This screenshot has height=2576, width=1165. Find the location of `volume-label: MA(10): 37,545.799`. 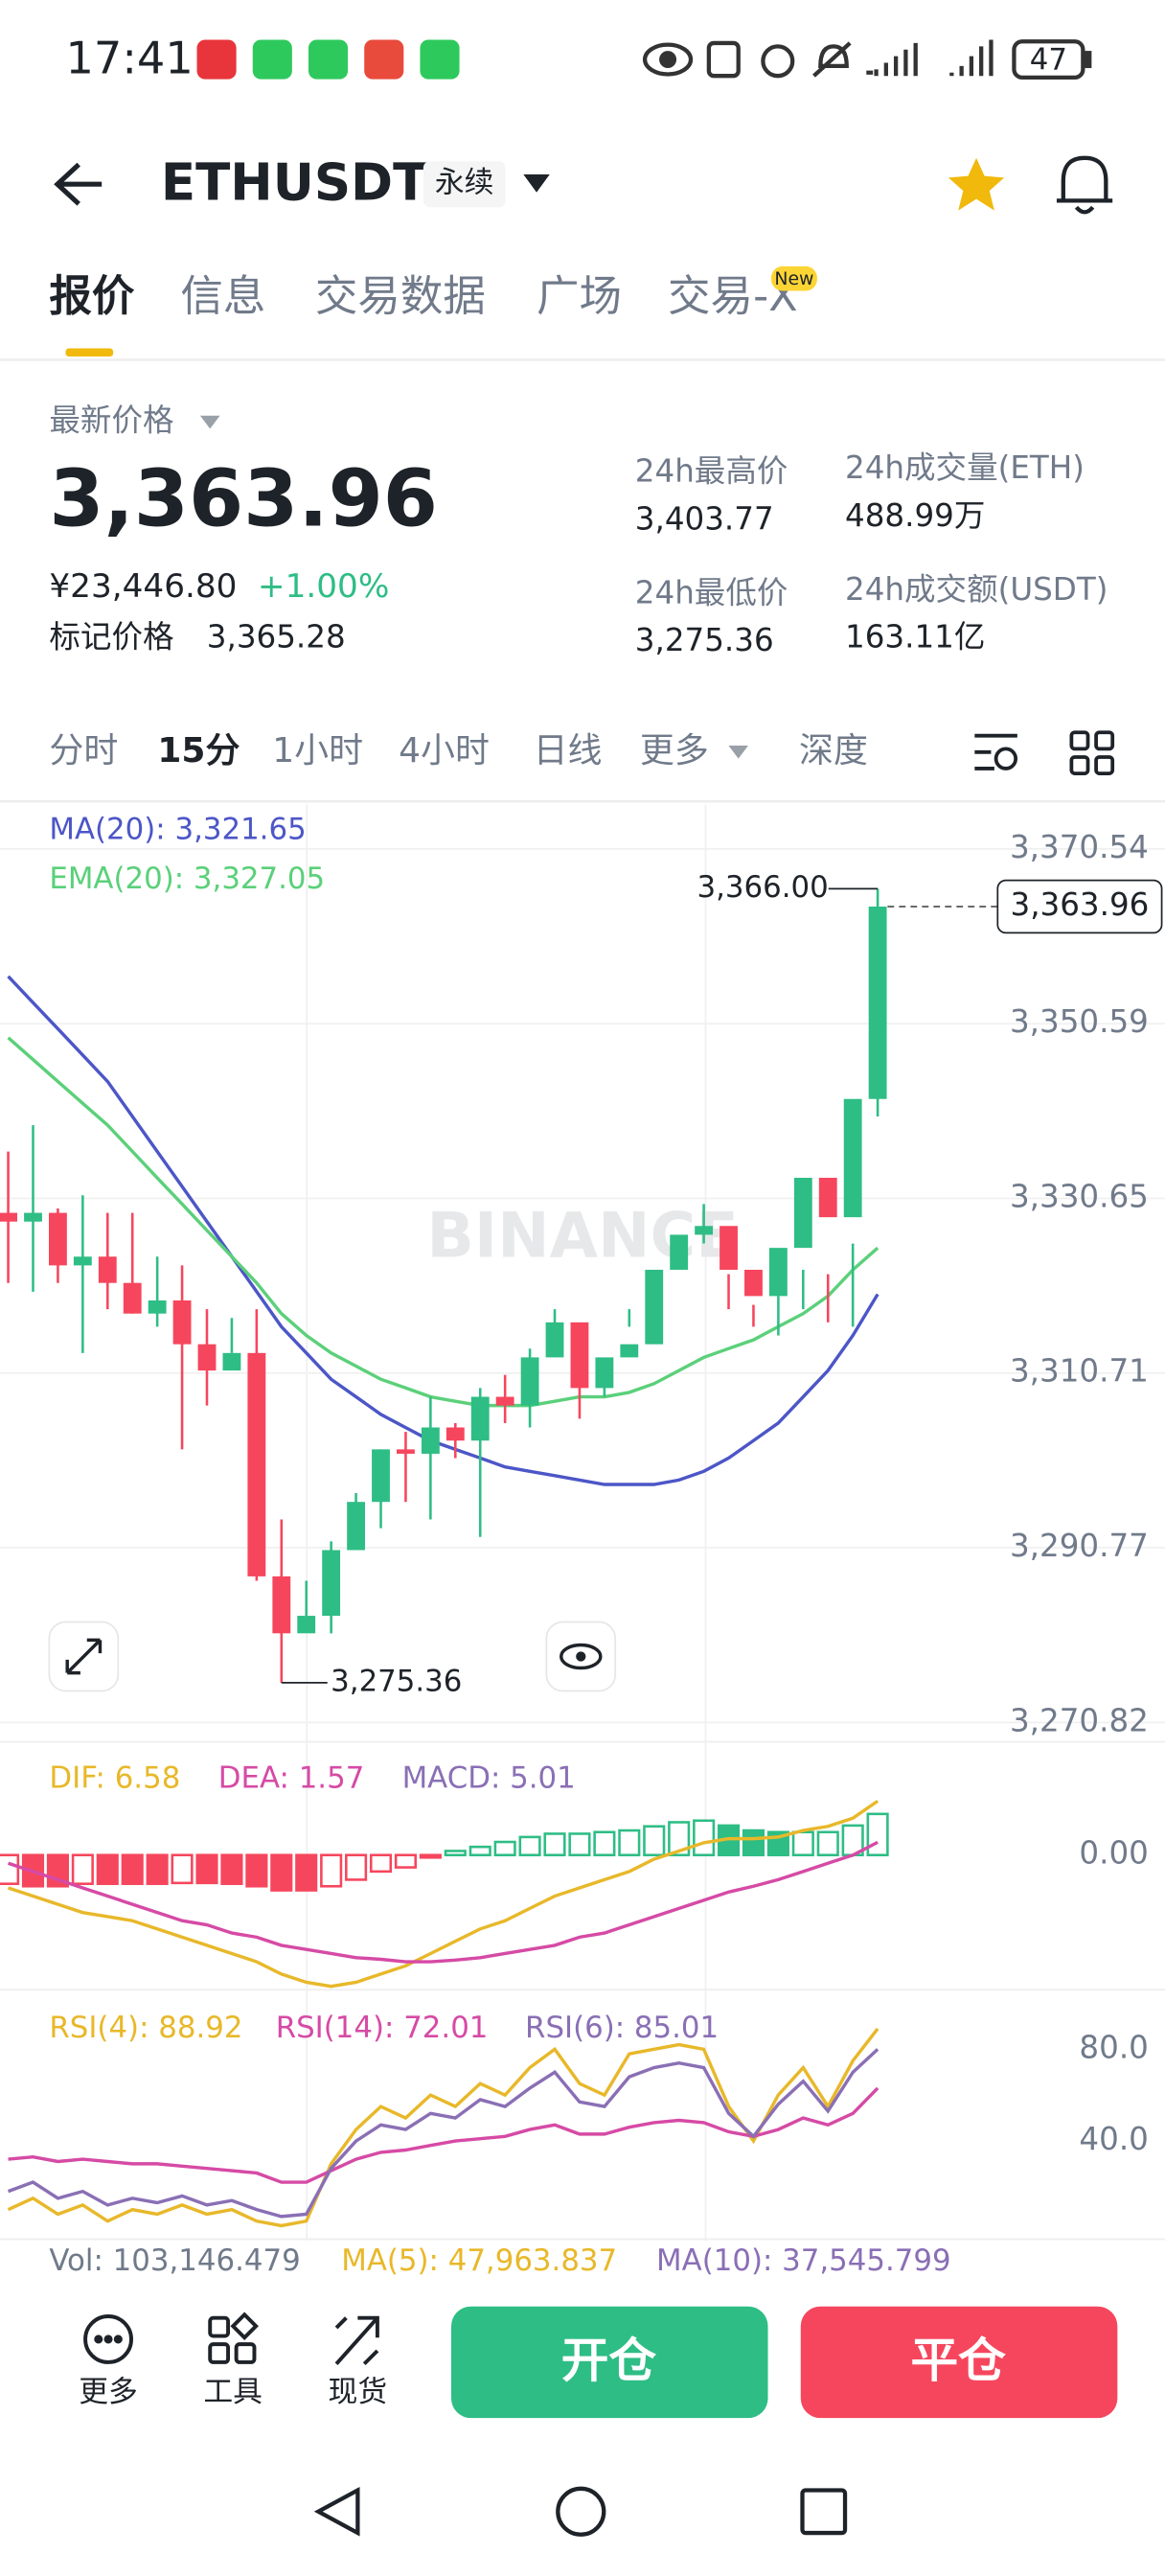

volume-label: MA(10): 37,545.799 is located at coordinates (804, 2260).